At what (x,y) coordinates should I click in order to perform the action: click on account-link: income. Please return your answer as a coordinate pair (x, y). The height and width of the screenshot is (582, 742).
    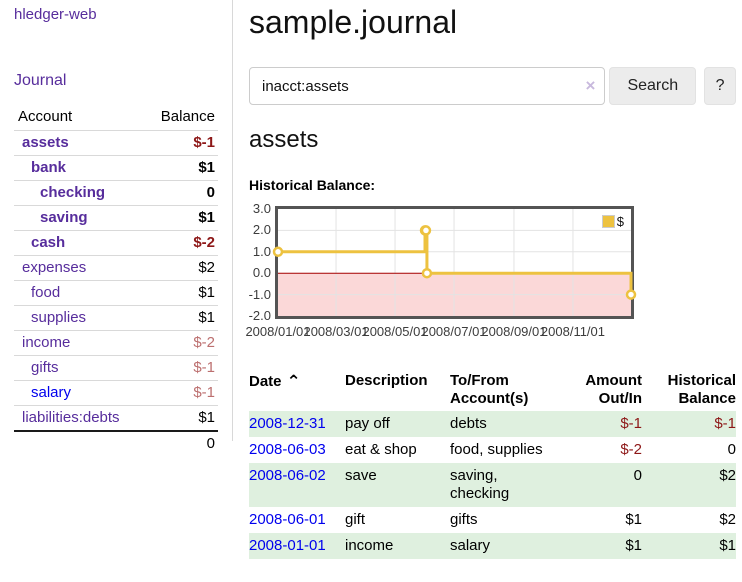
    Looking at the image, I should click on (46, 342).